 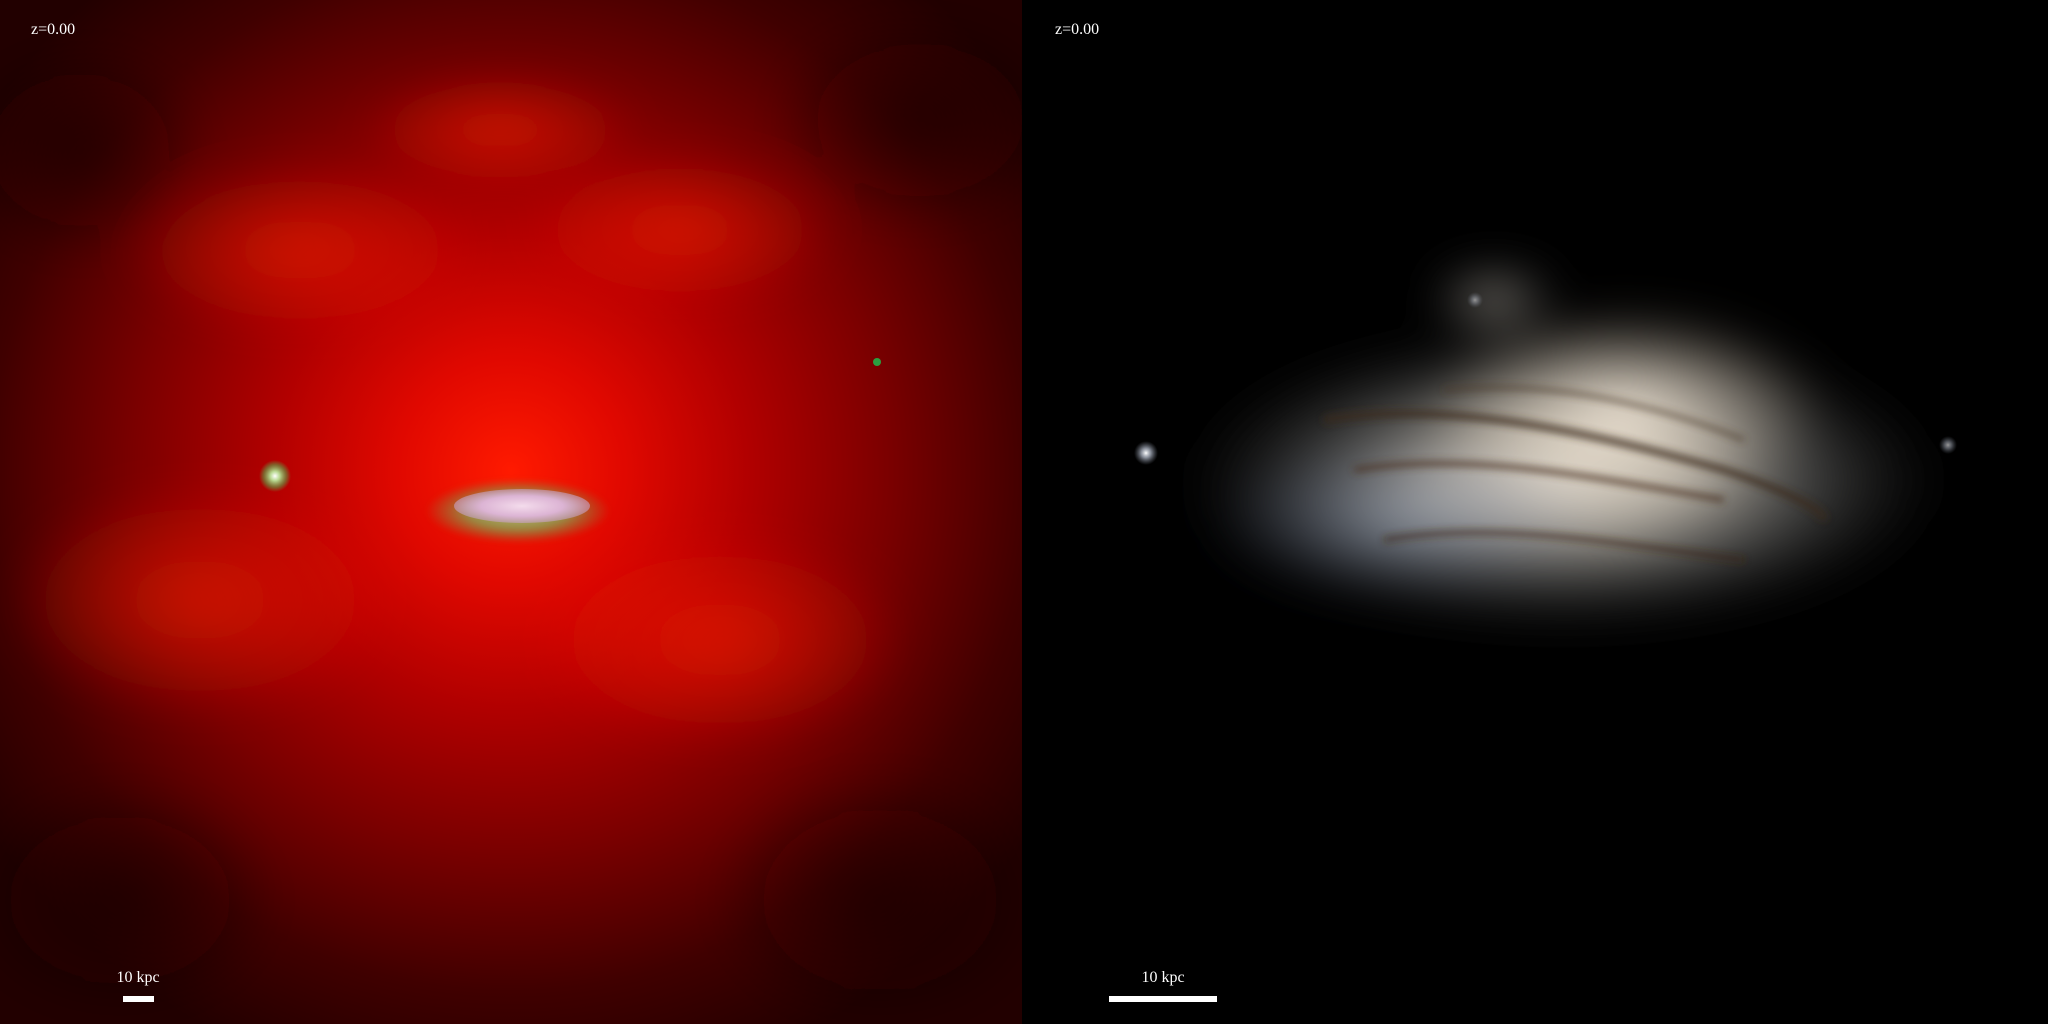 I want to click on stellar-disk, so click(x=1564, y=445).